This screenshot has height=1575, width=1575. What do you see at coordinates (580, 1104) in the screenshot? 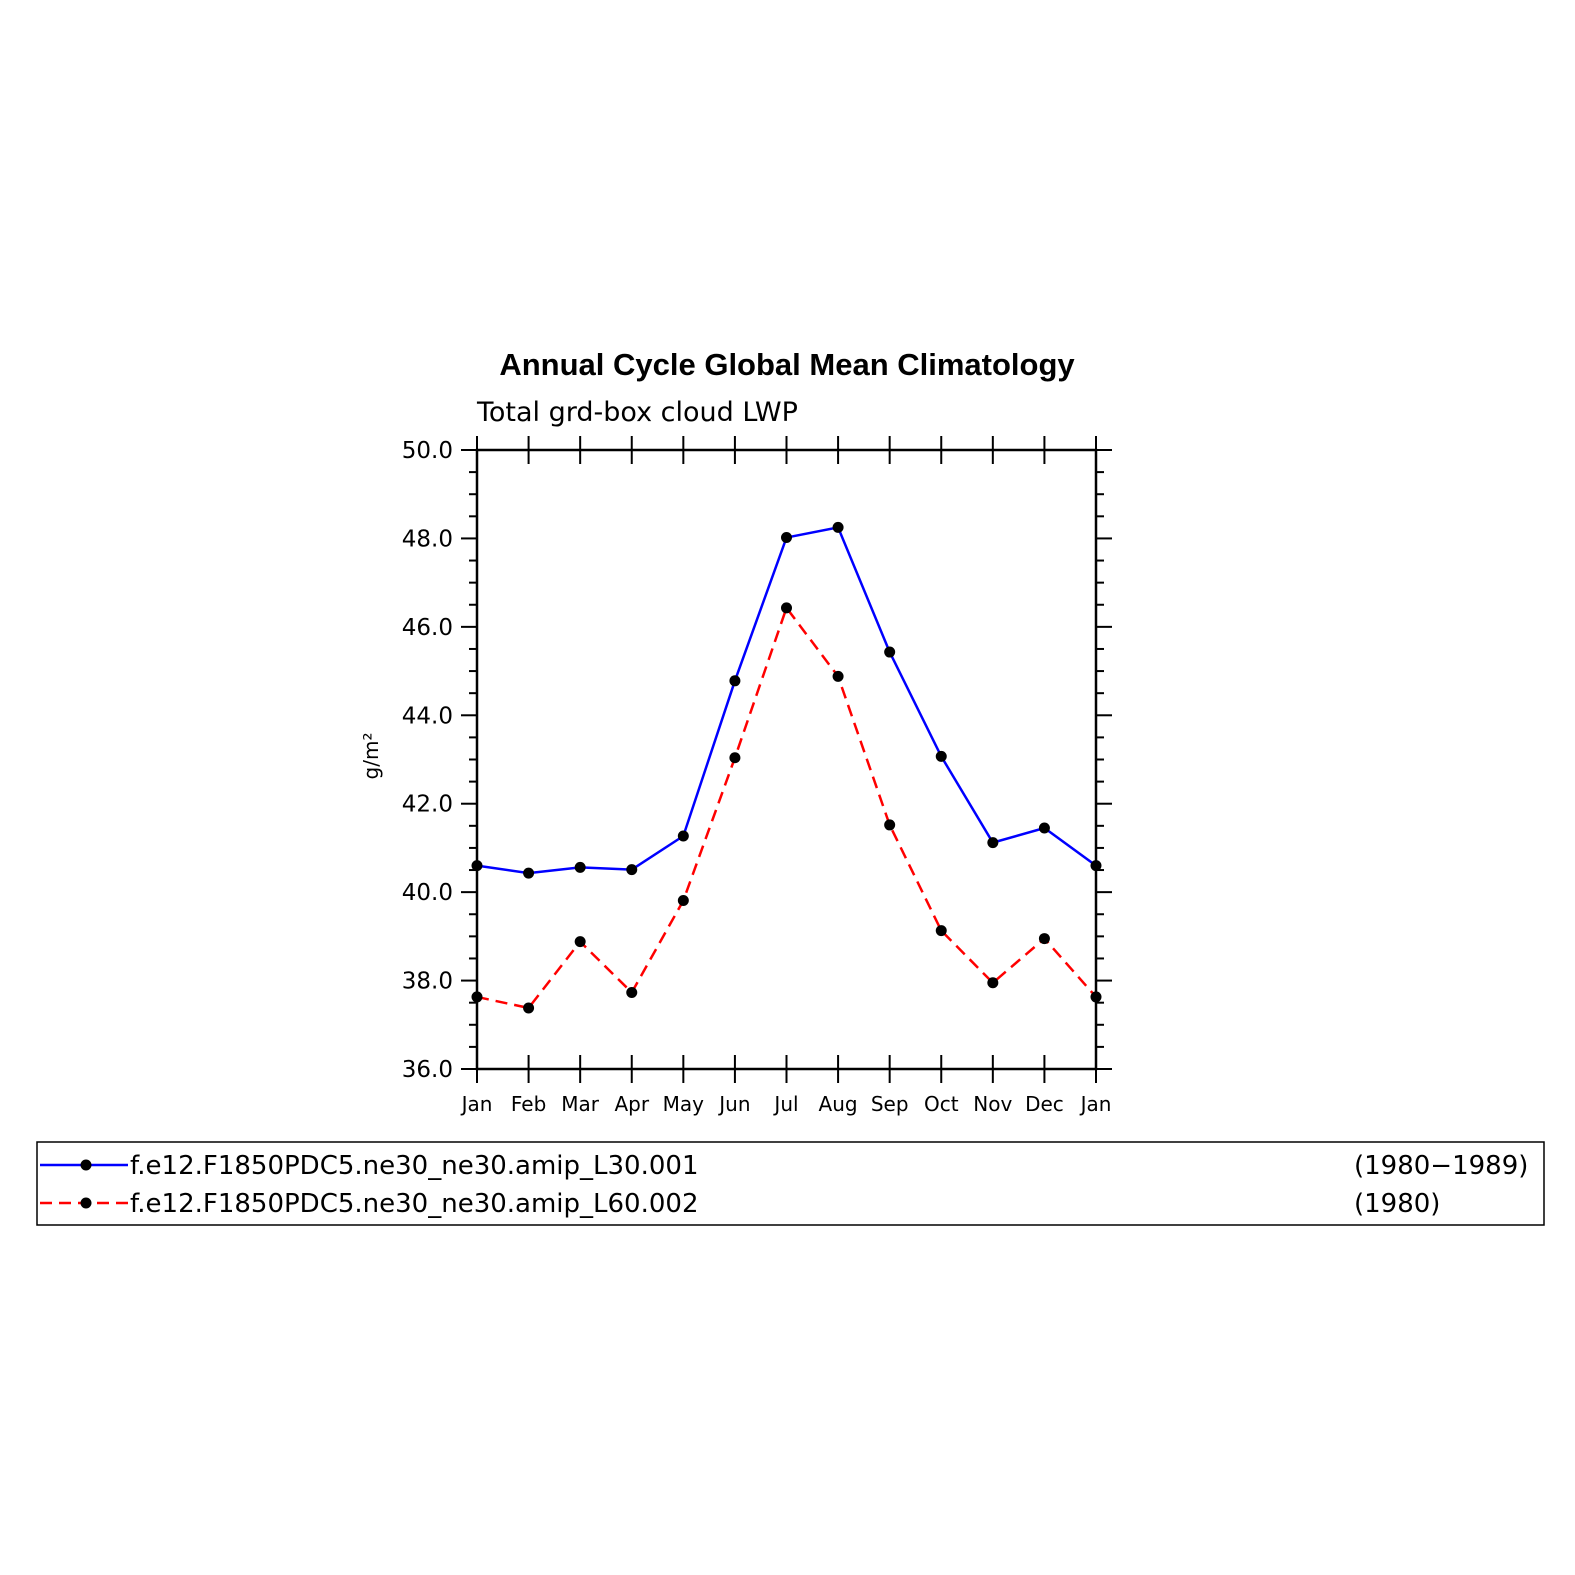
I see `x-tick-label: Mar` at bounding box center [580, 1104].